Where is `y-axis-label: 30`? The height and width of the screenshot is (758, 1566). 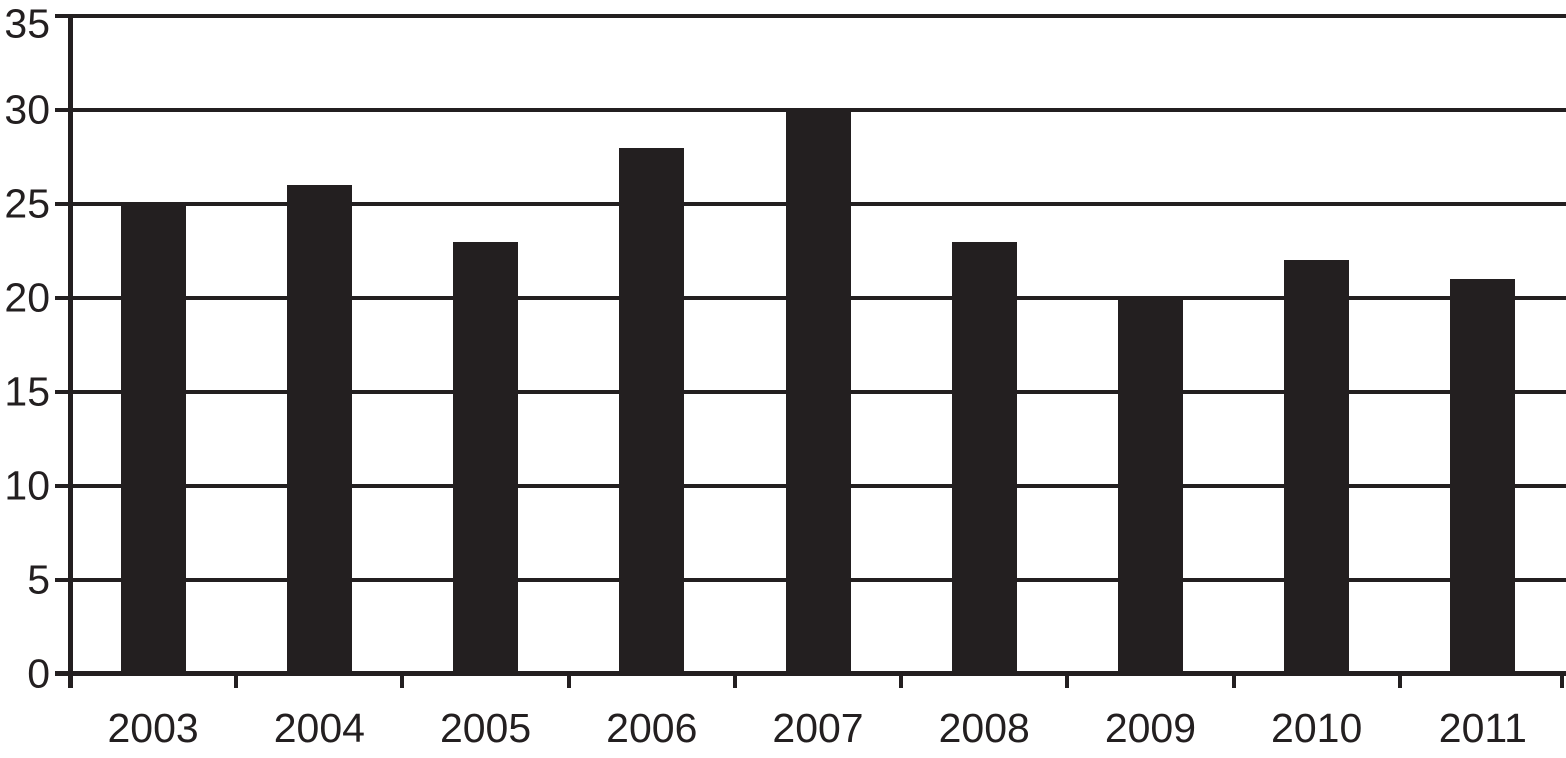 y-axis-label: 30 is located at coordinates (27, 109).